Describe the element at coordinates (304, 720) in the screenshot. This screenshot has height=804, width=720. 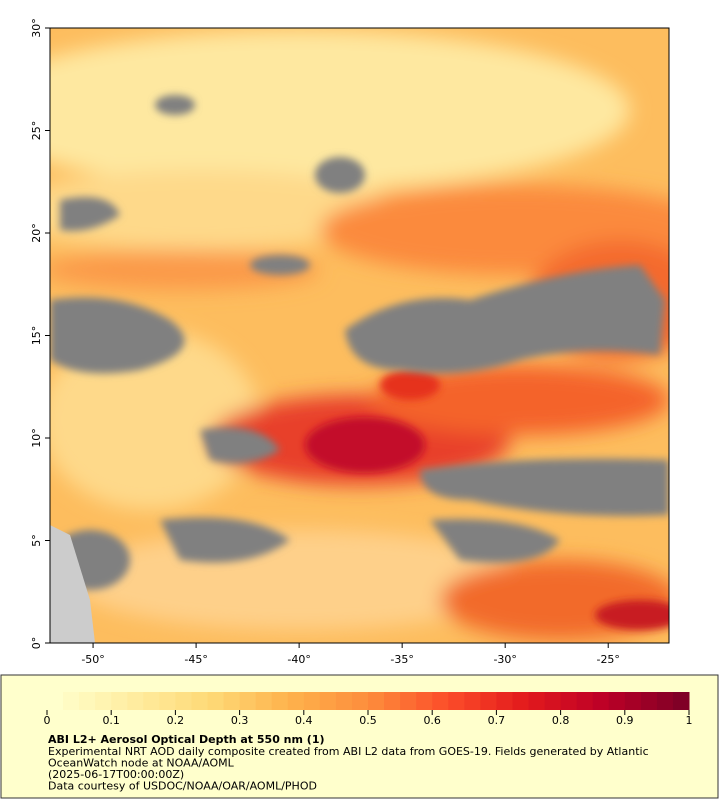
I see `colorbar-tick-label: 0.4` at that location.